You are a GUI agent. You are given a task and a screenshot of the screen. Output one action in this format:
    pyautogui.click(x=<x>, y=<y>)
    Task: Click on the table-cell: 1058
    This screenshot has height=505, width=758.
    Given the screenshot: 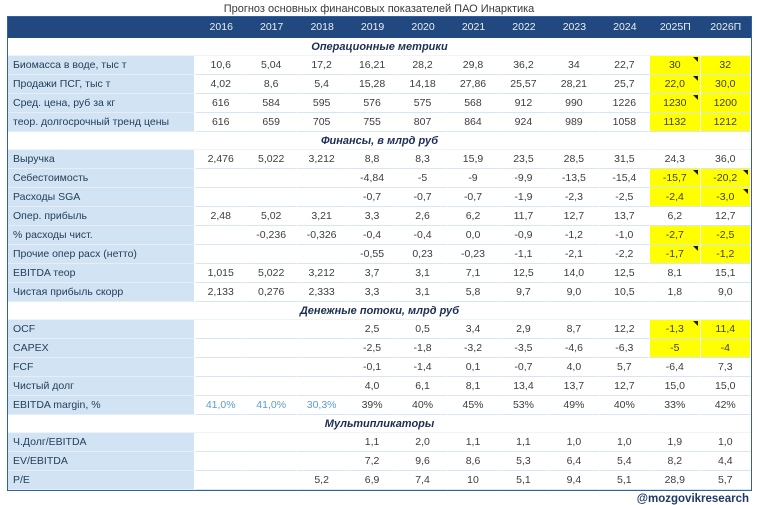 What is the action you would take?
    pyautogui.click(x=625, y=122)
    